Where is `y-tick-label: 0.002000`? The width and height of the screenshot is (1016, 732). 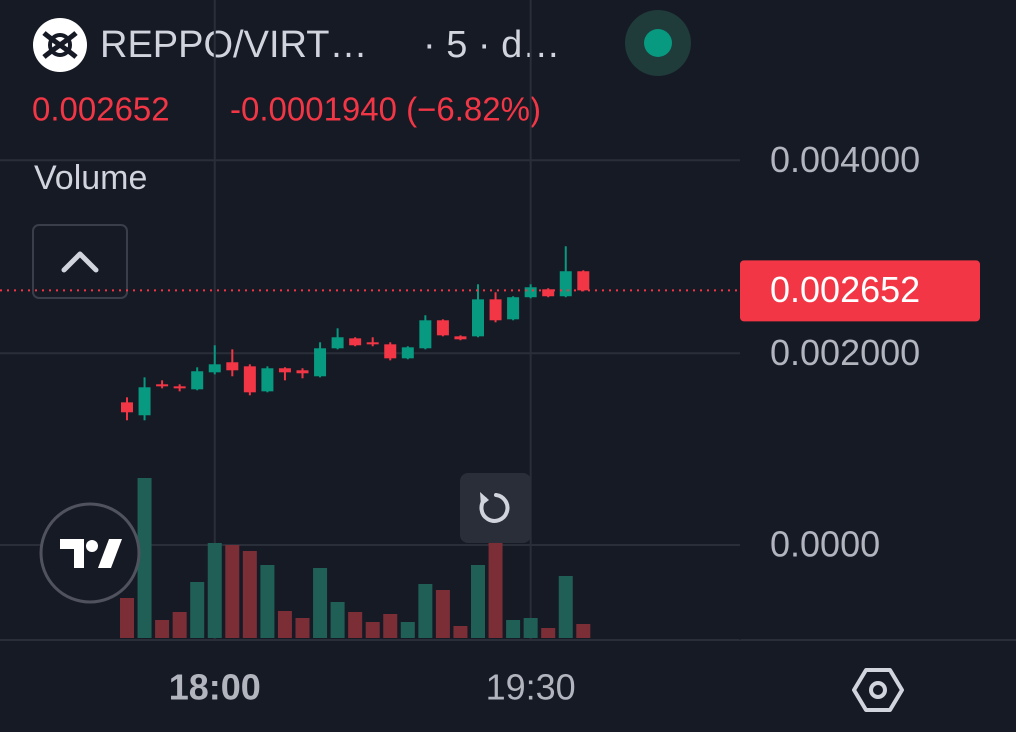 y-tick-label: 0.002000 is located at coordinates (845, 352).